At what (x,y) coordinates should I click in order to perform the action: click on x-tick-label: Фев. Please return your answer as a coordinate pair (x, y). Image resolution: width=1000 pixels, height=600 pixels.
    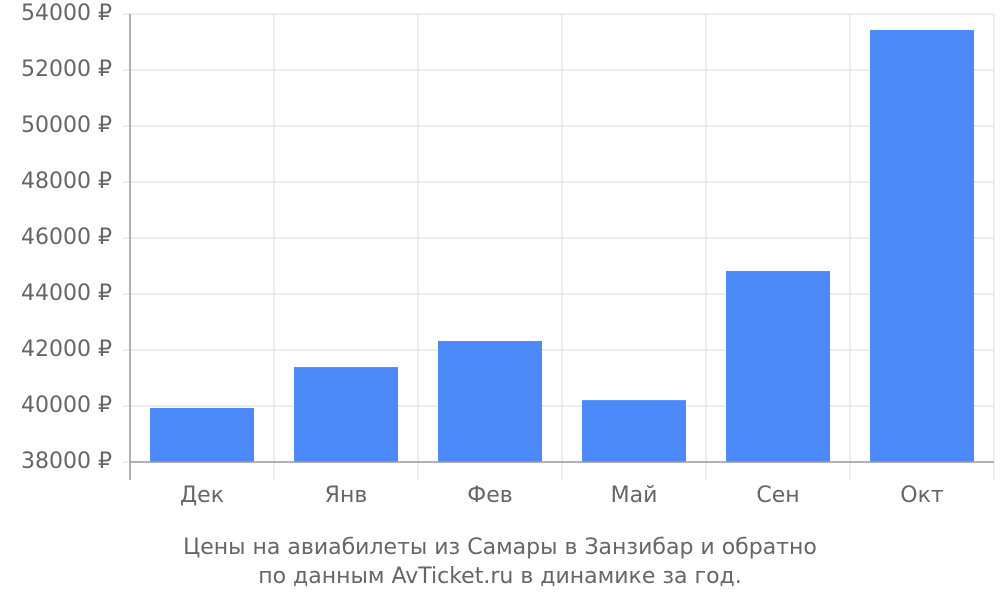
    Looking at the image, I should click on (489, 495).